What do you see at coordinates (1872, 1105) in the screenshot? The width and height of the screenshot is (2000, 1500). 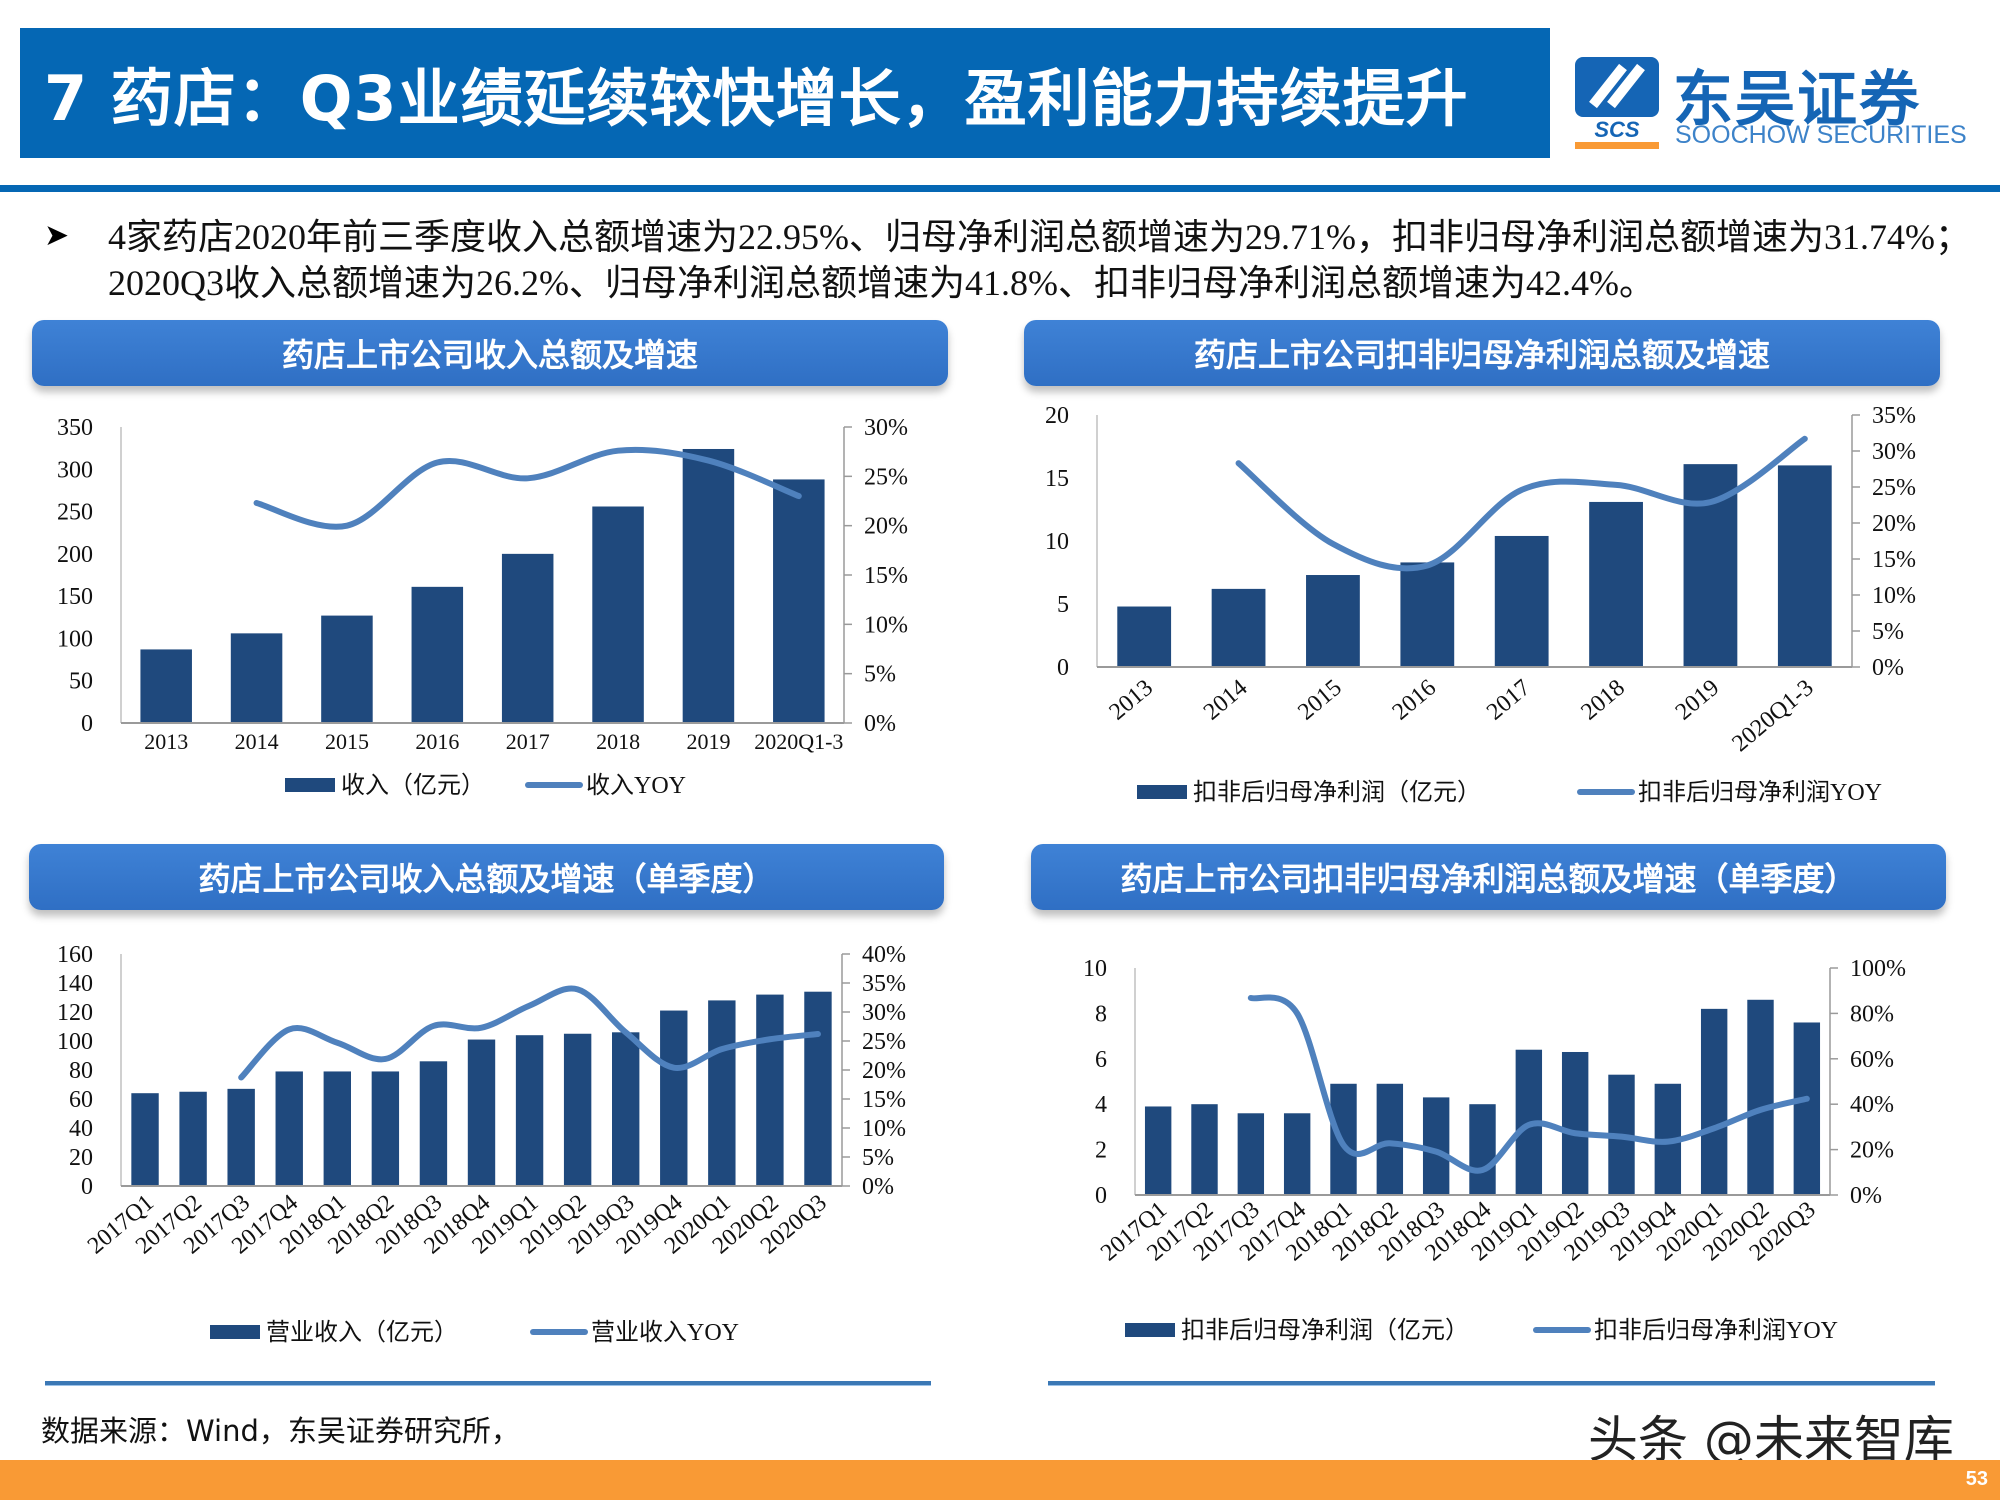 I see `chart-4-right-tick-label: 40%` at bounding box center [1872, 1105].